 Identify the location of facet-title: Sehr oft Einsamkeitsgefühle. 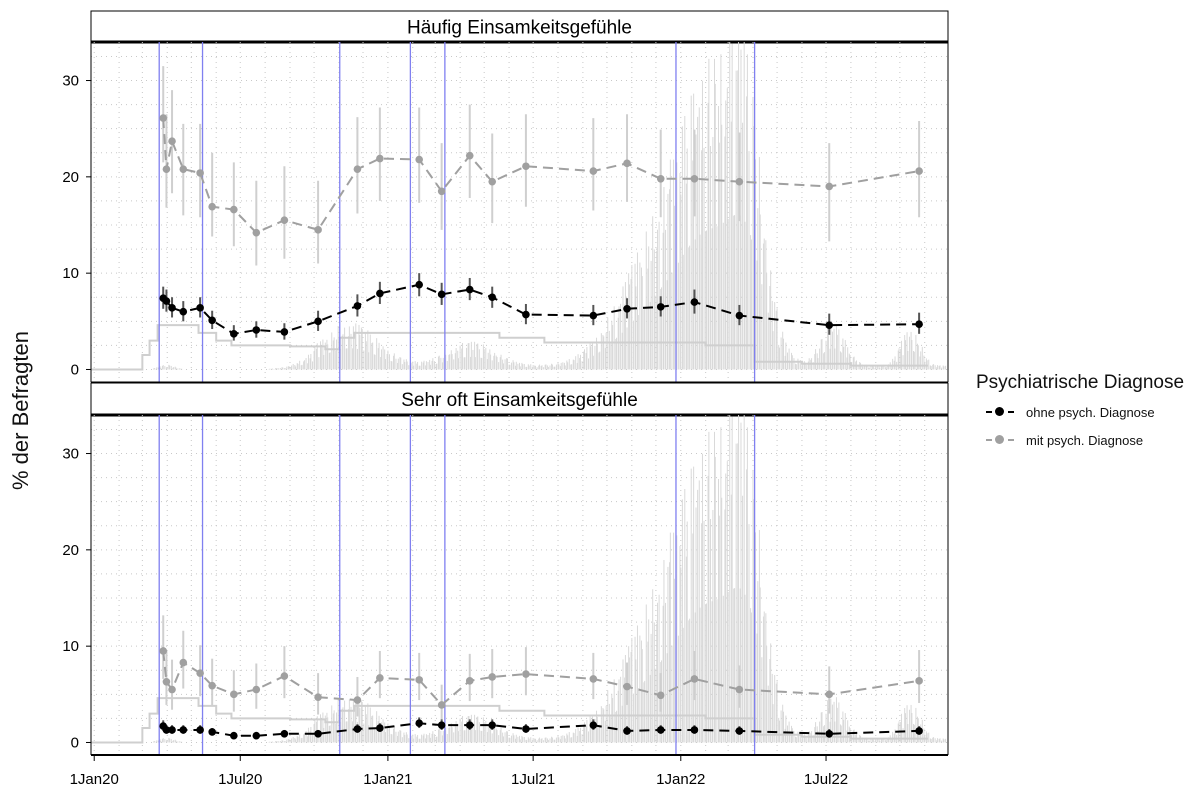
(519, 400).